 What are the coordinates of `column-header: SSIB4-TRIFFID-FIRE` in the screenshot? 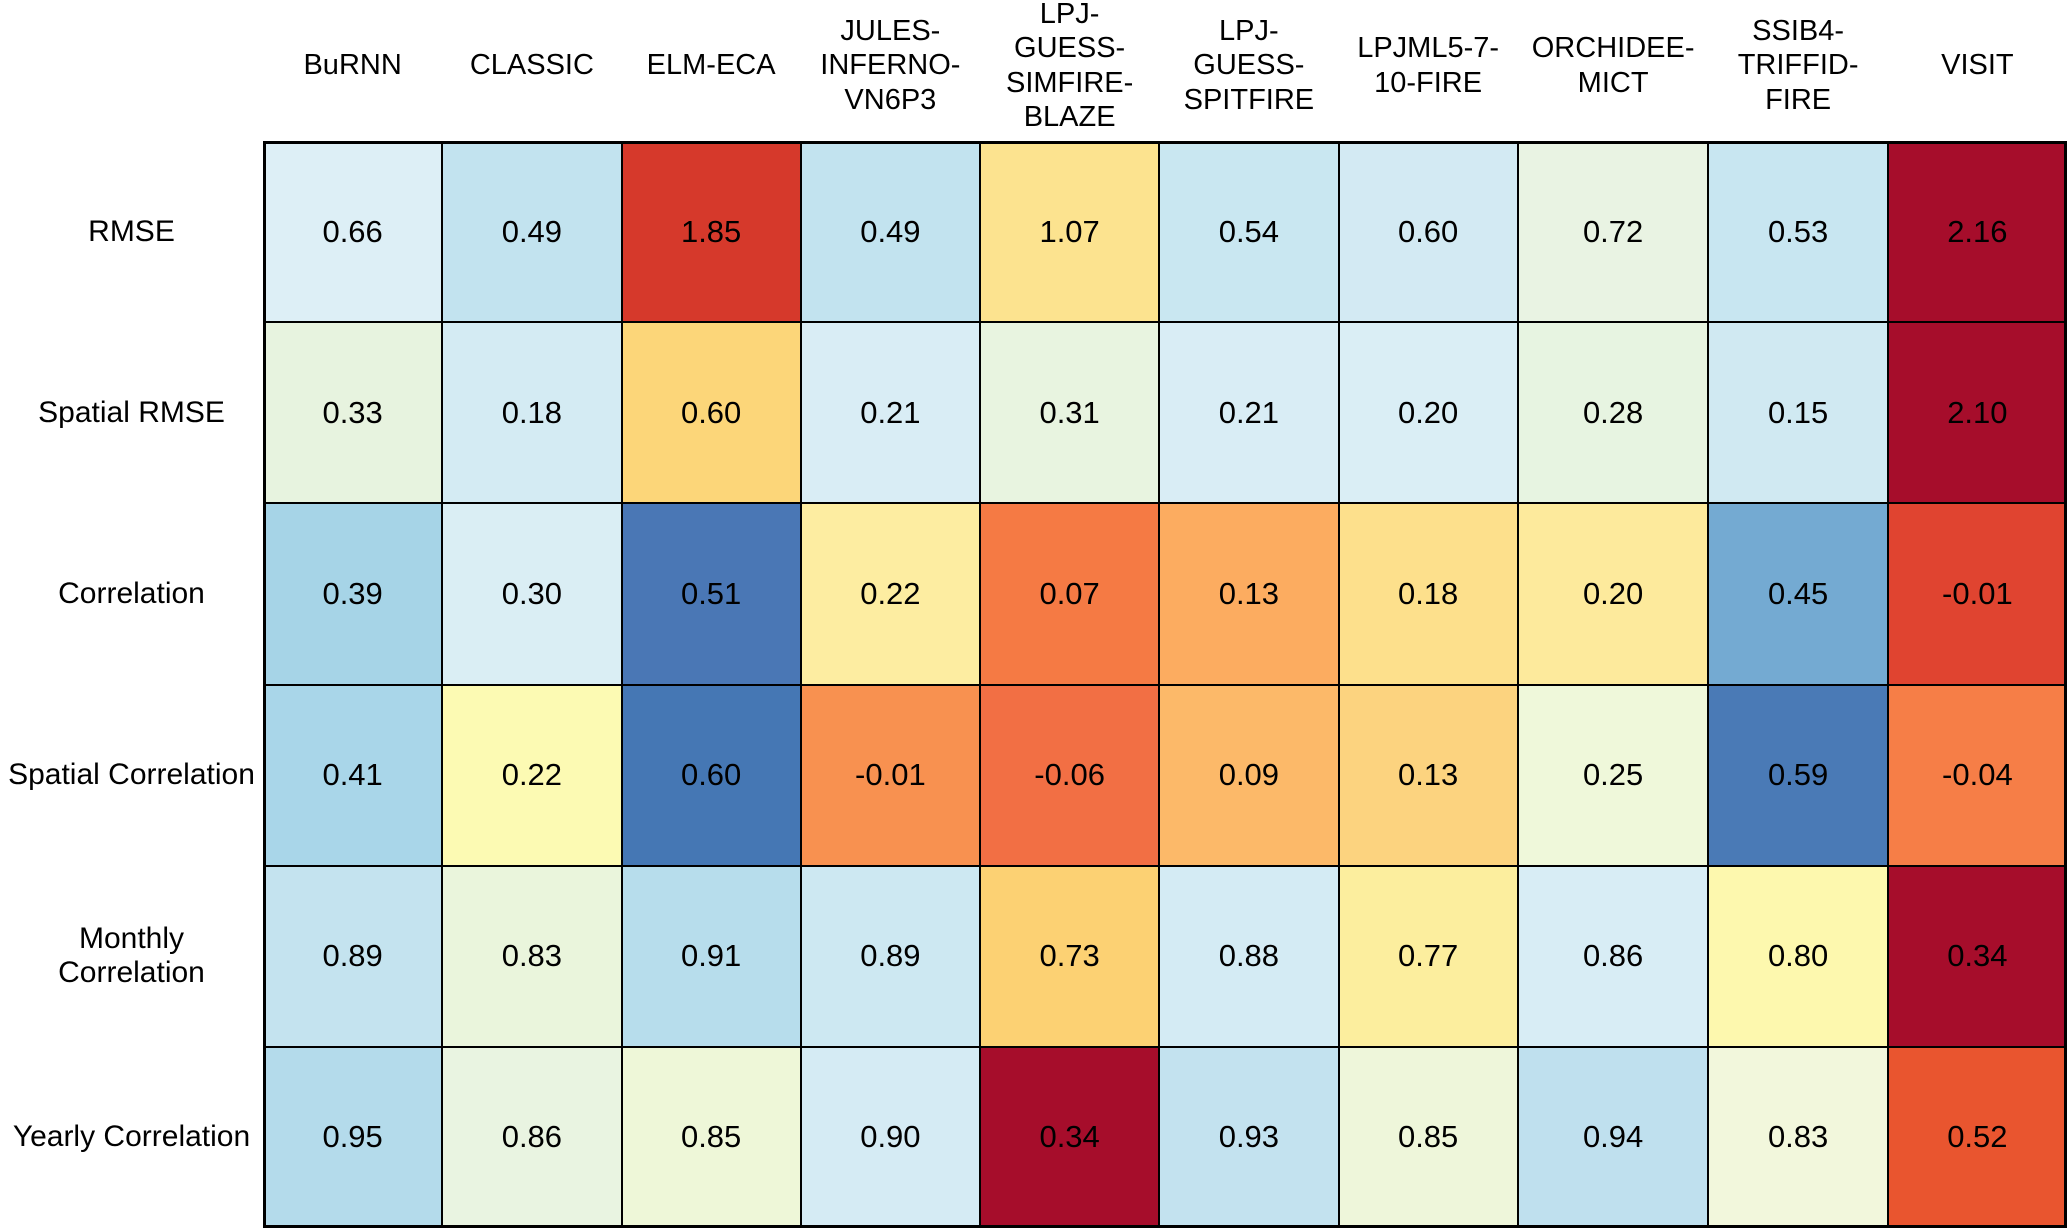 It's located at (1798, 65).